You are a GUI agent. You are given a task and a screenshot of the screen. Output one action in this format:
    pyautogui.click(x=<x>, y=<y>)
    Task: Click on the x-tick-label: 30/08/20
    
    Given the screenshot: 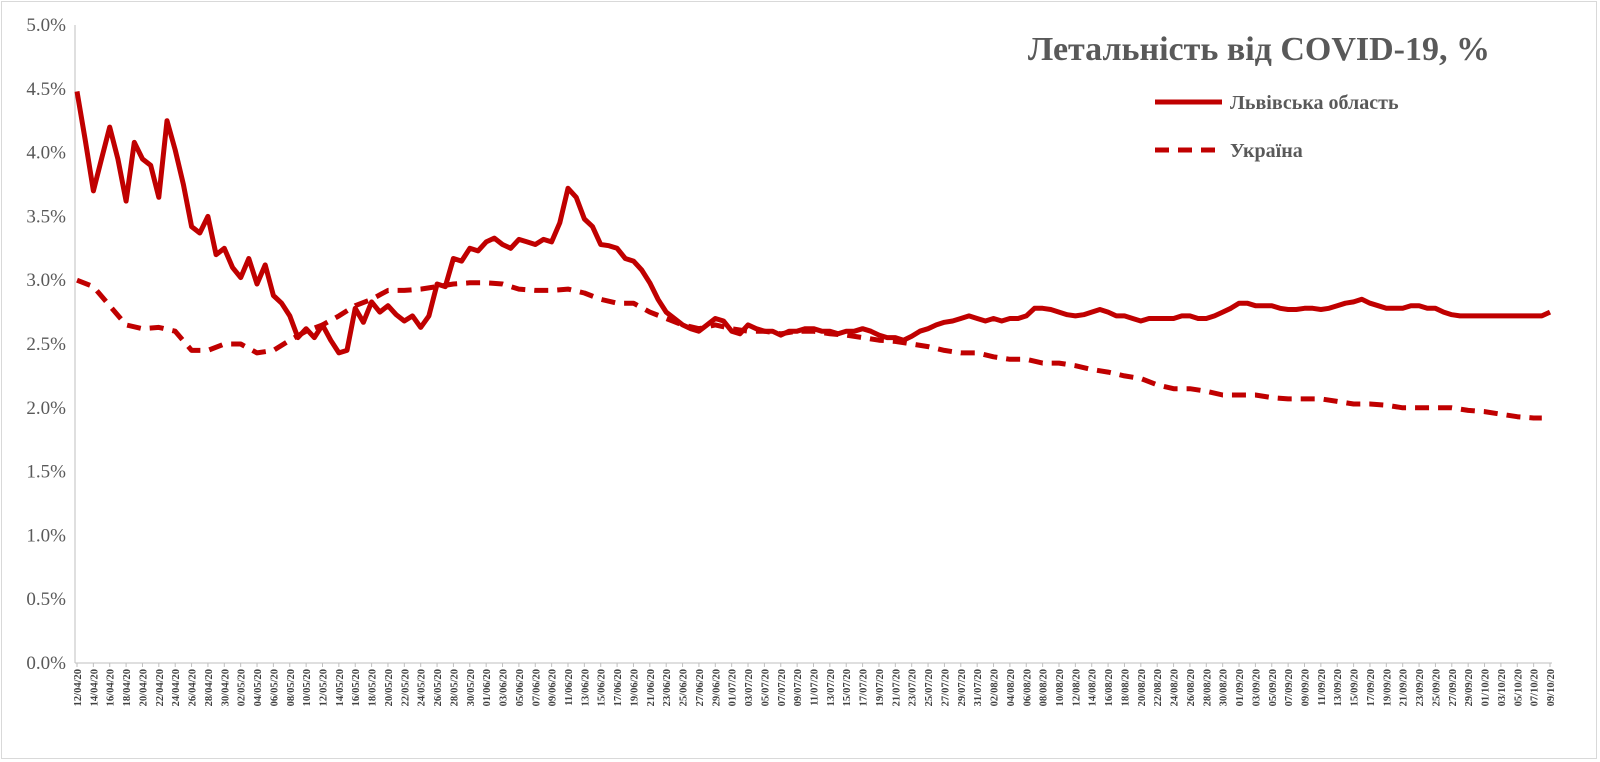 What is the action you would take?
    pyautogui.click(x=1224, y=687)
    